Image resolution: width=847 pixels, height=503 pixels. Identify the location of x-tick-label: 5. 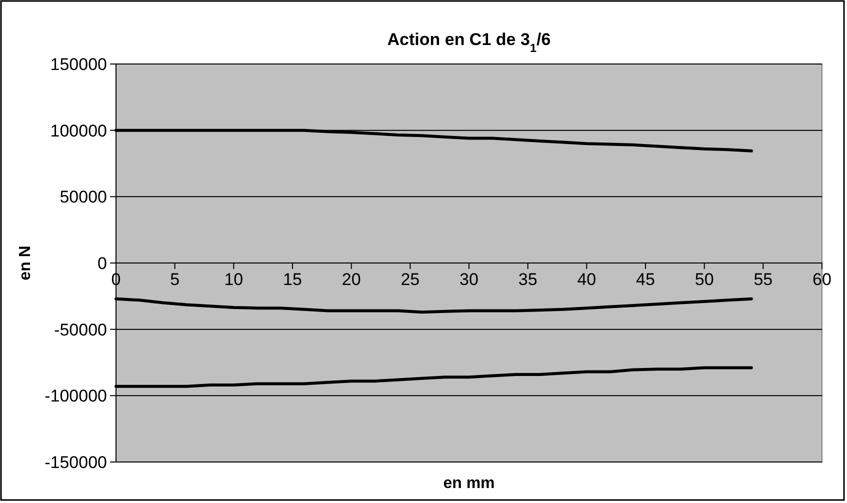
(175, 279).